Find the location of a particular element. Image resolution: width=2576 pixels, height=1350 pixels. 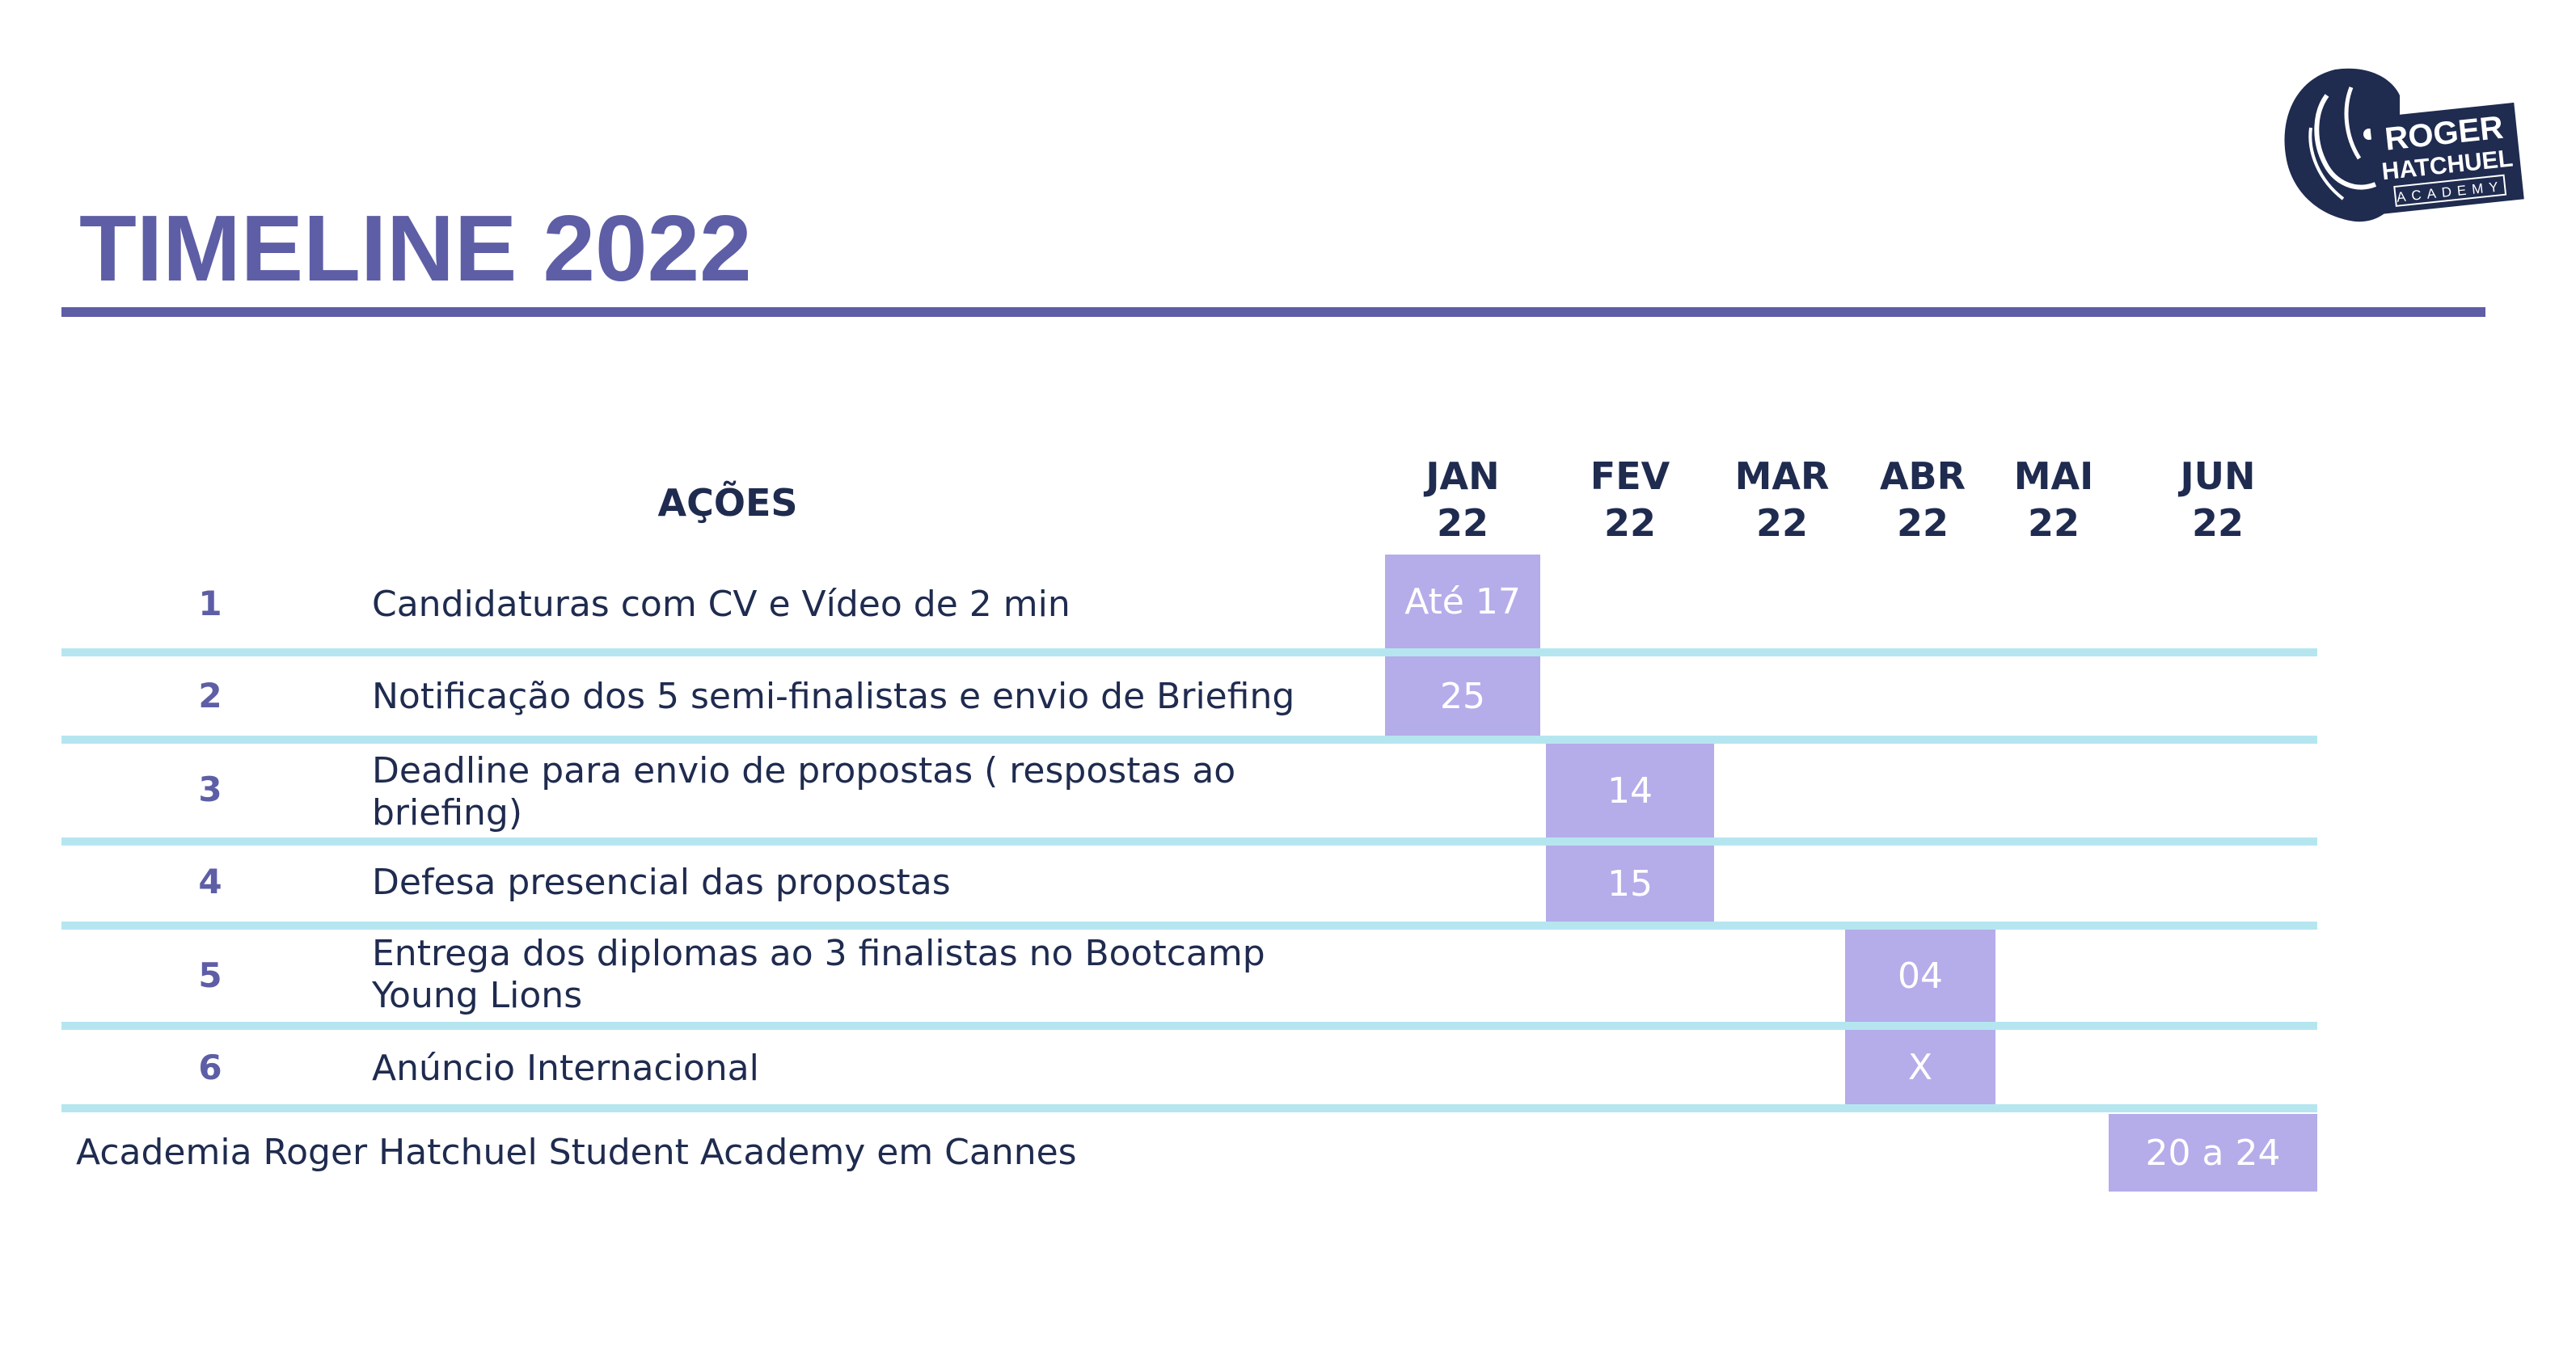

actions-header: AÇÕES is located at coordinates (727, 503).